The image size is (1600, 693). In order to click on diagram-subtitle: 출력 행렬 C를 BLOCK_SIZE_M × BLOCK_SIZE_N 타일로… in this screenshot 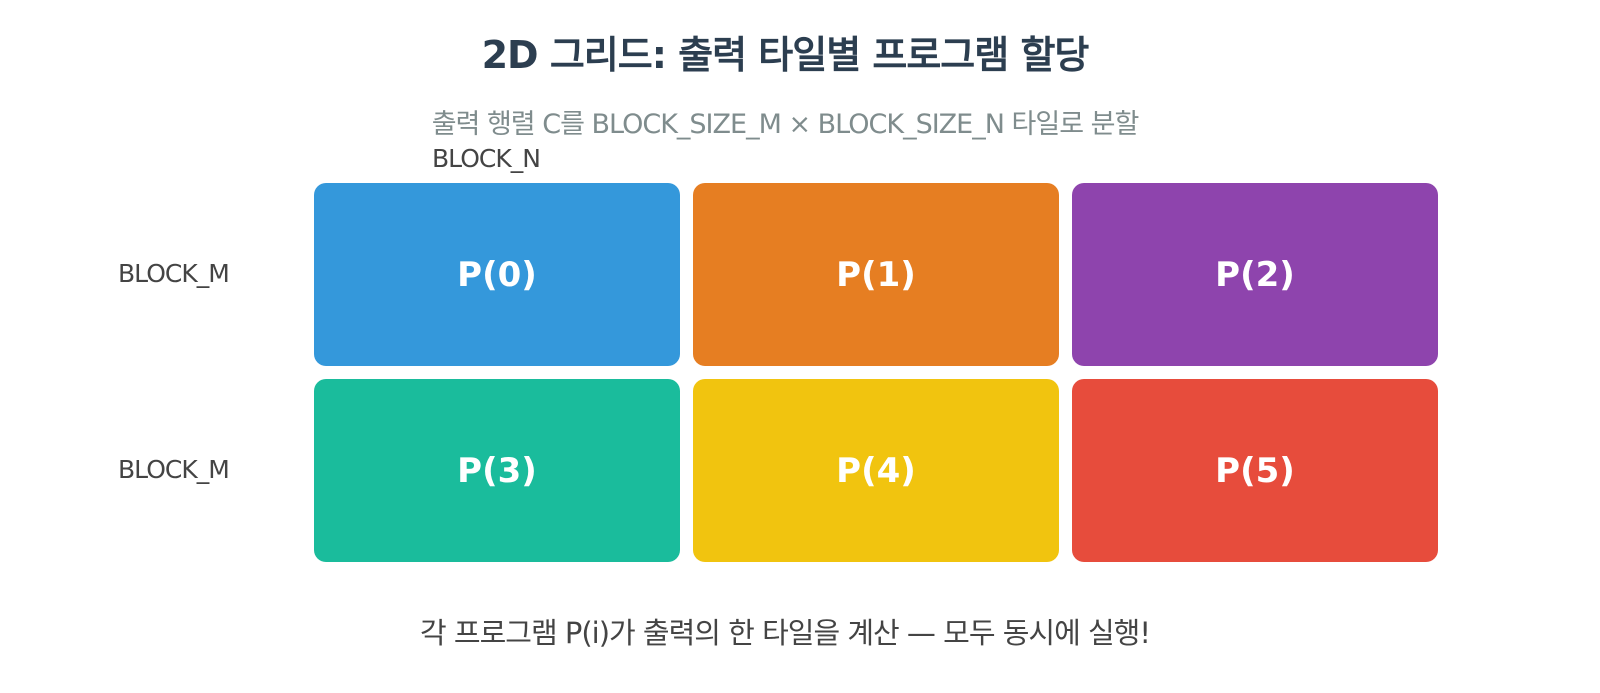, I will do `click(785, 124)`.